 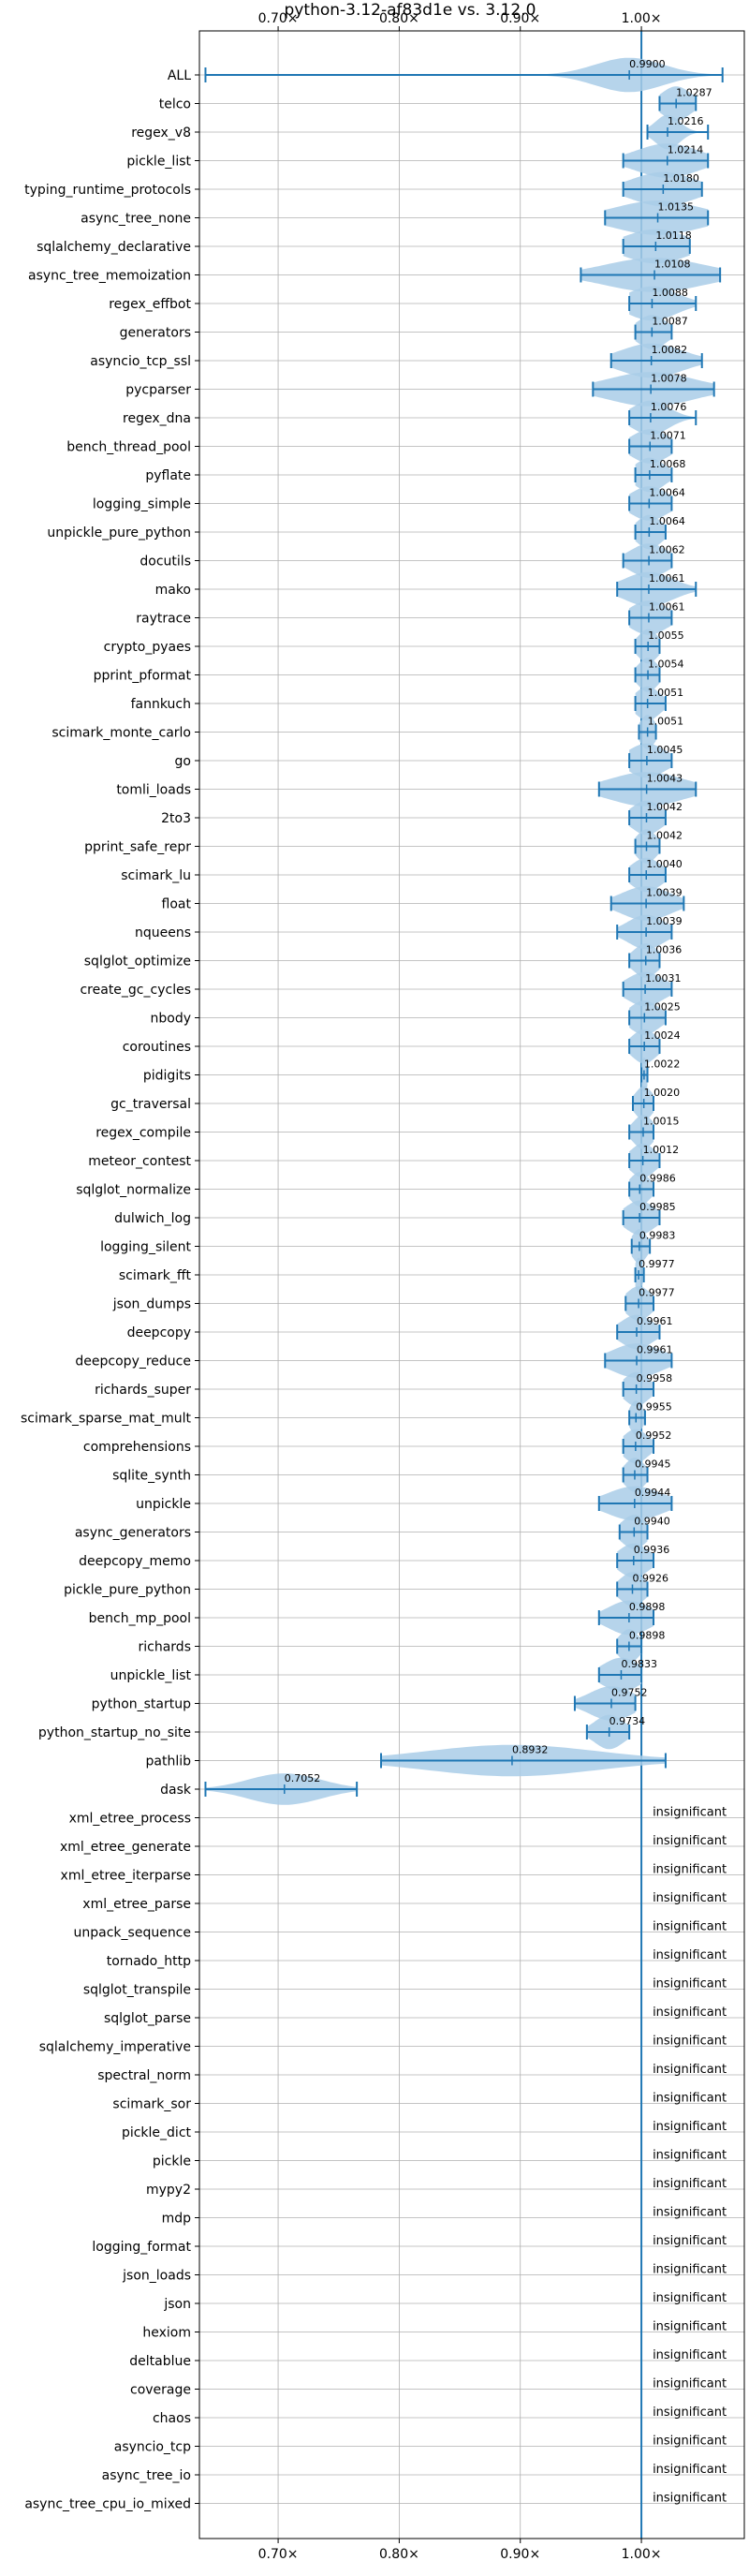 What do you see at coordinates (115, 2047) in the screenshot?
I see `benchmark-label: sqlalchemy_imperative` at bounding box center [115, 2047].